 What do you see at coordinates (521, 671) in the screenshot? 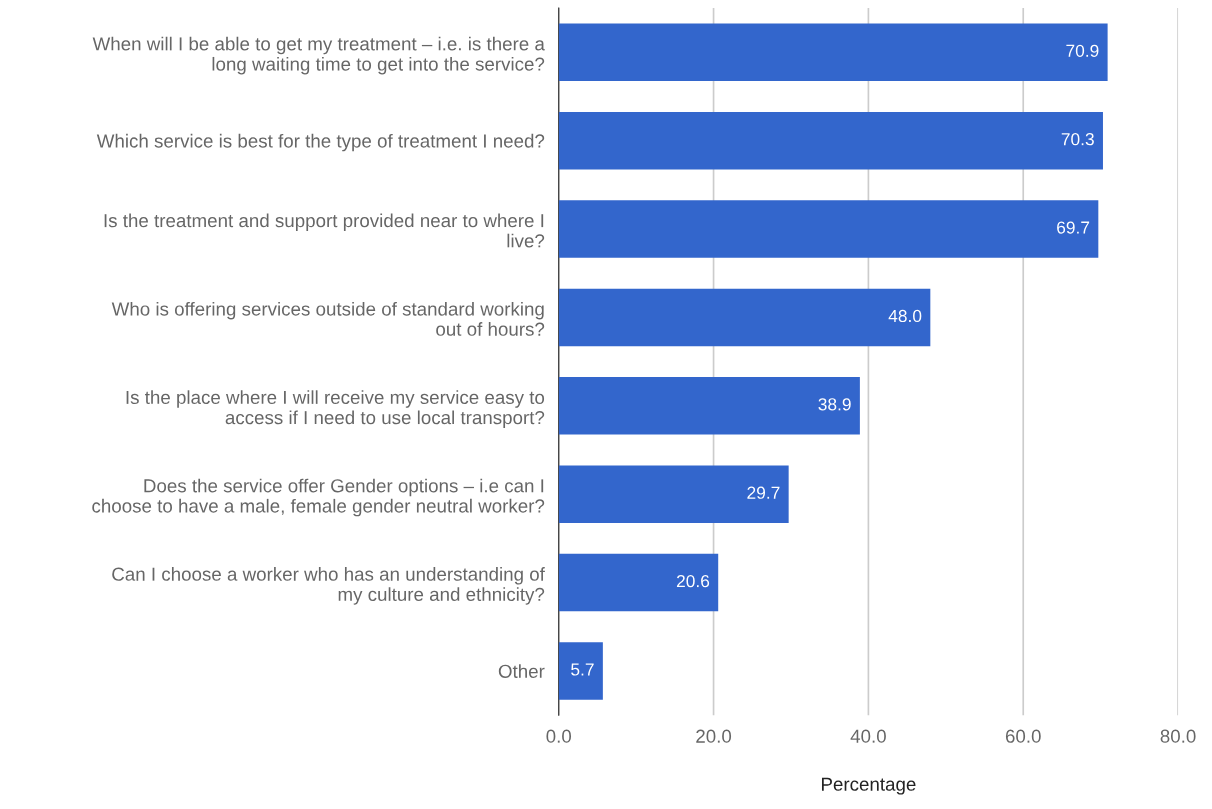
I see `y-tick-label: Other` at bounding box center [521, 671].